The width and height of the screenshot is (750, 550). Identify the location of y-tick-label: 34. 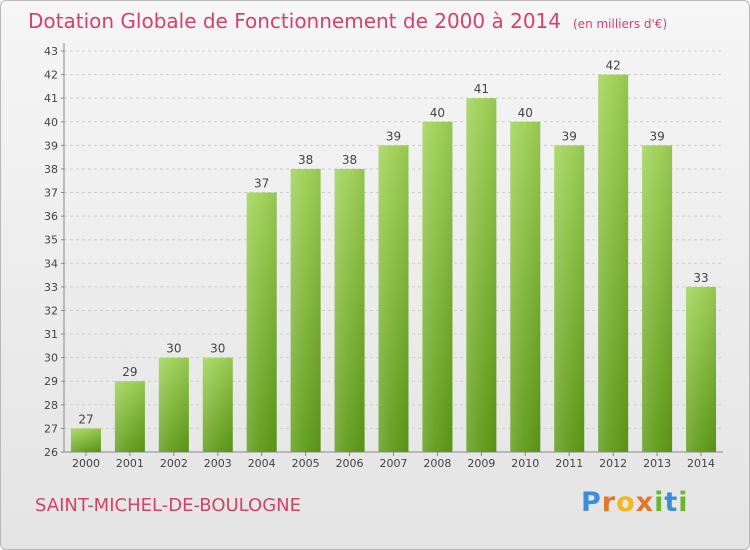
(51, 263).